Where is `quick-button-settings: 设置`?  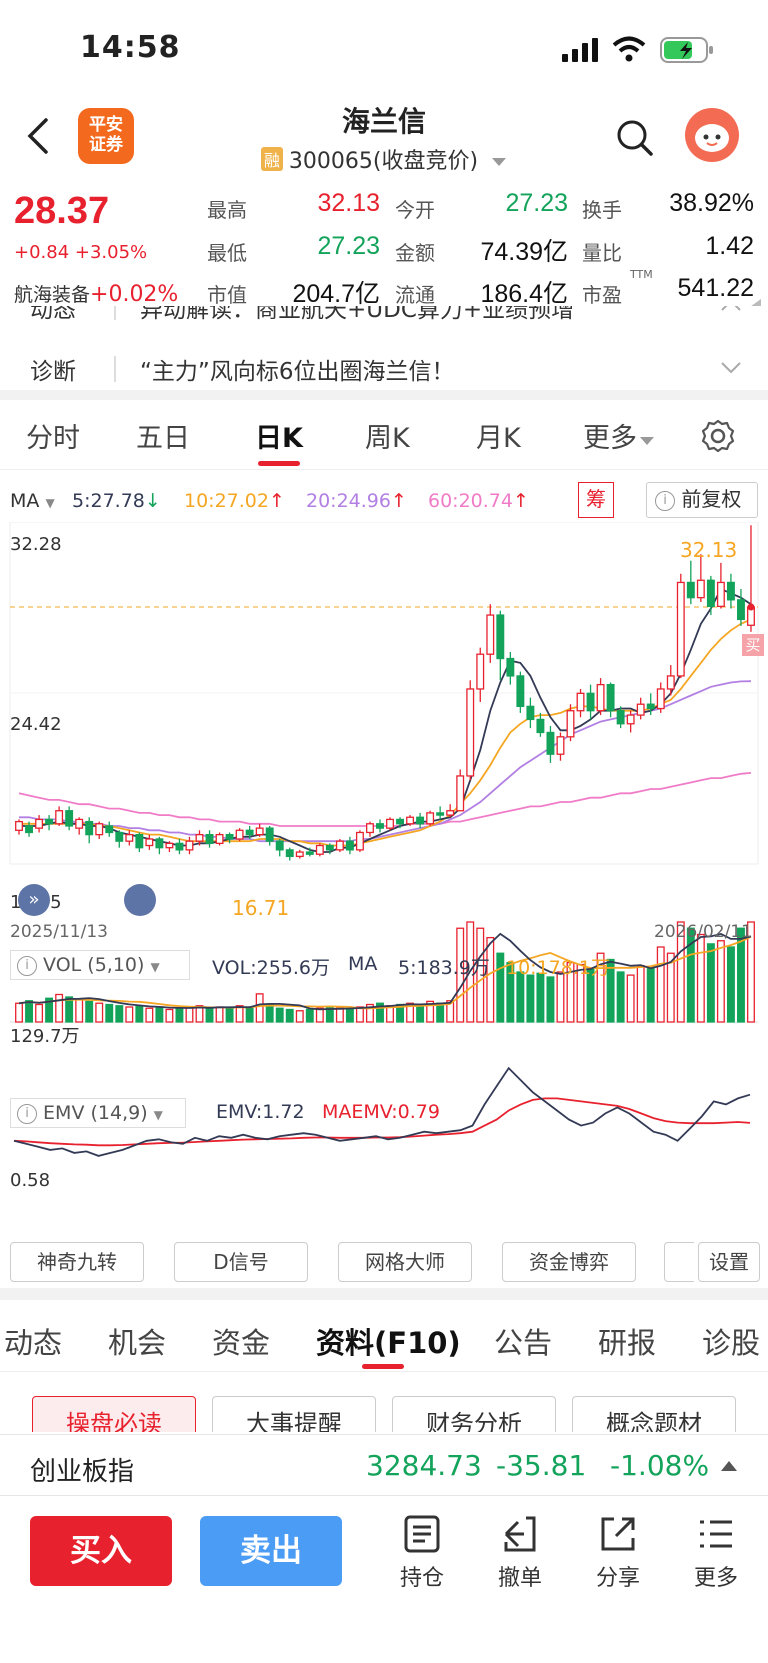
quick-button-settings: 设置 is located at coordinates (729, 1262).